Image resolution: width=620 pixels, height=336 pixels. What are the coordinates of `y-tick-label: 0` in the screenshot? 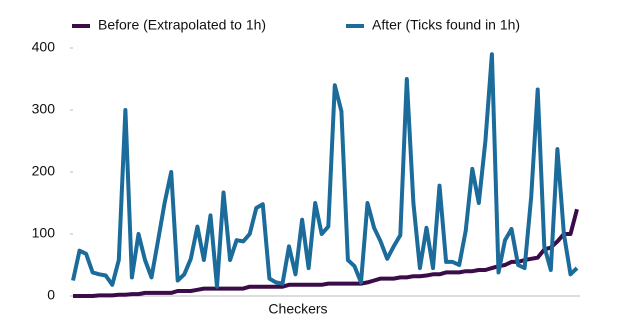 It's located at (51, 295).